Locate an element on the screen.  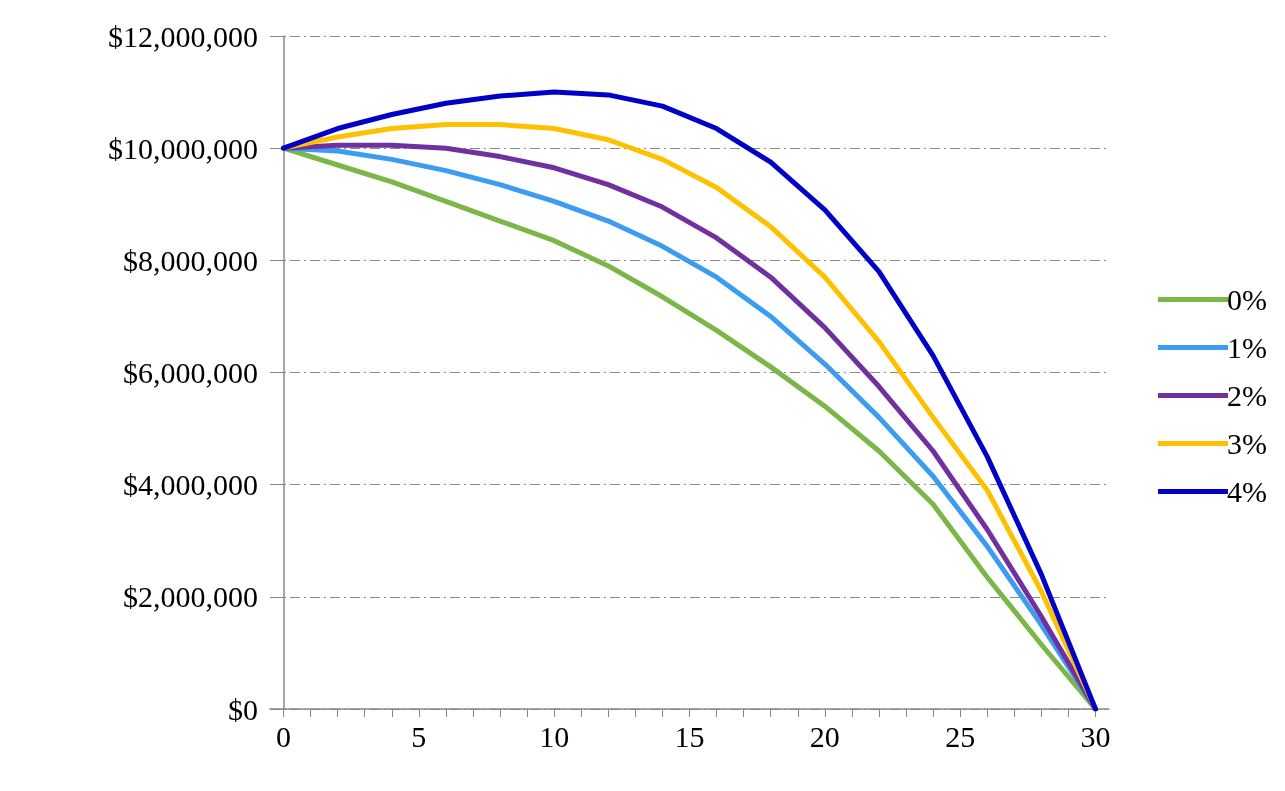
y-tick-label: $8,000,000 is located at coordinates (190, 260).